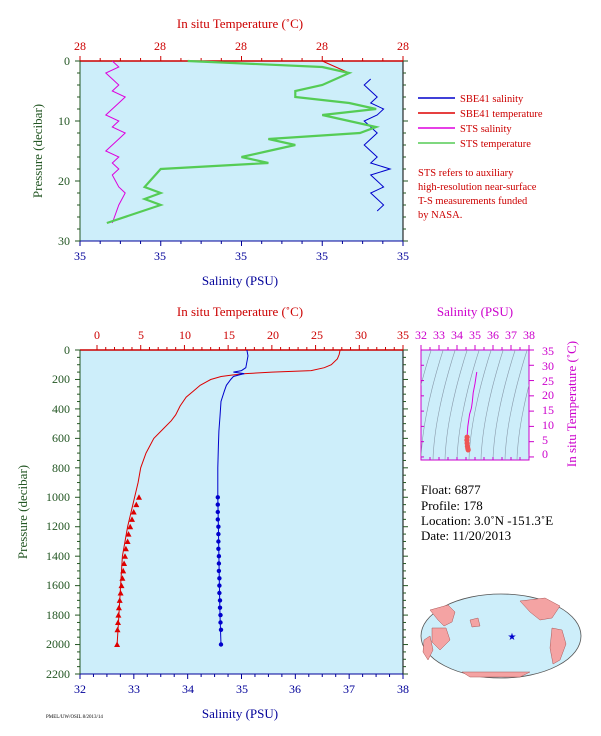 The image size is (601, 736). I want to click on top-minor-ticks, so click(241, 151).